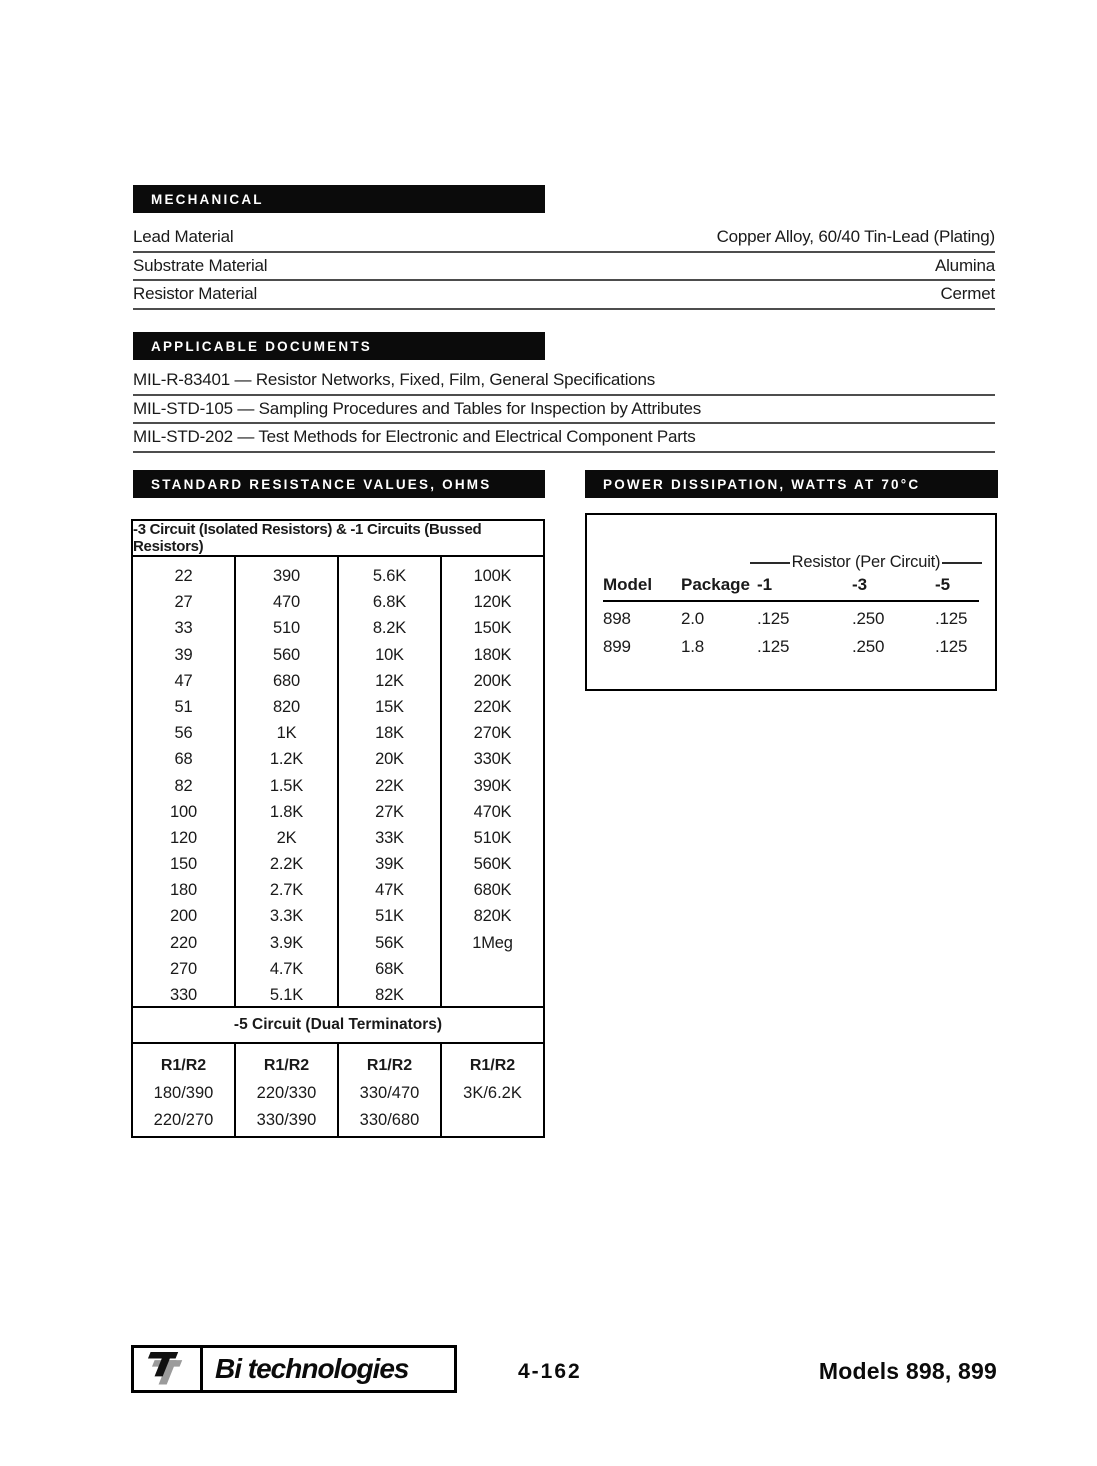  What do you see at coordinates (286, 995) in the screenshot?
I see `resistance-value: 5.1K` at bounding box center [286, 995].